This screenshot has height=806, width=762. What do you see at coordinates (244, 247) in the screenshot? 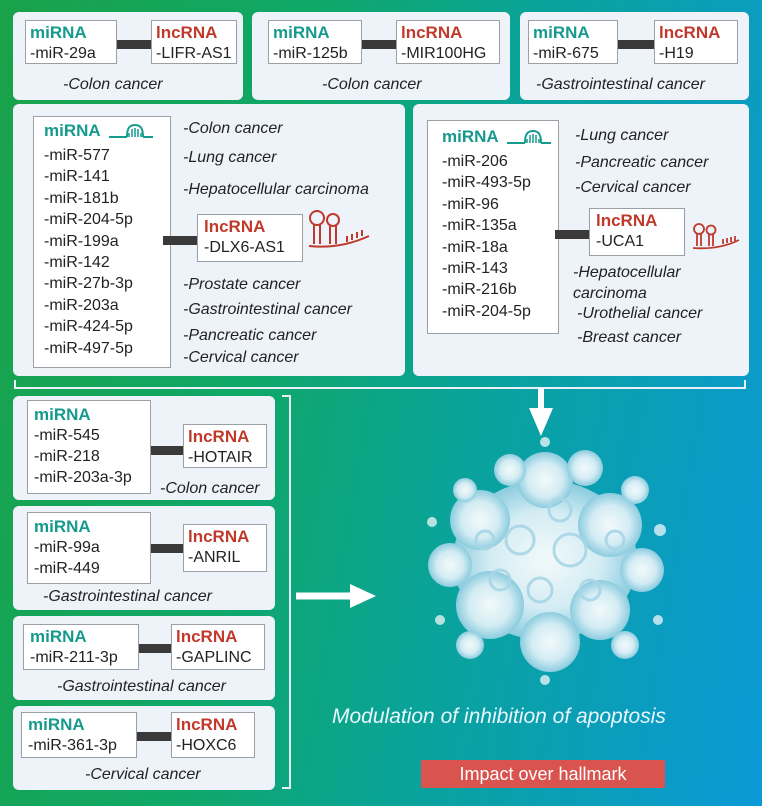
I see `lncrna-item: -DLX6-AS1` at bounding box center [244, 247].